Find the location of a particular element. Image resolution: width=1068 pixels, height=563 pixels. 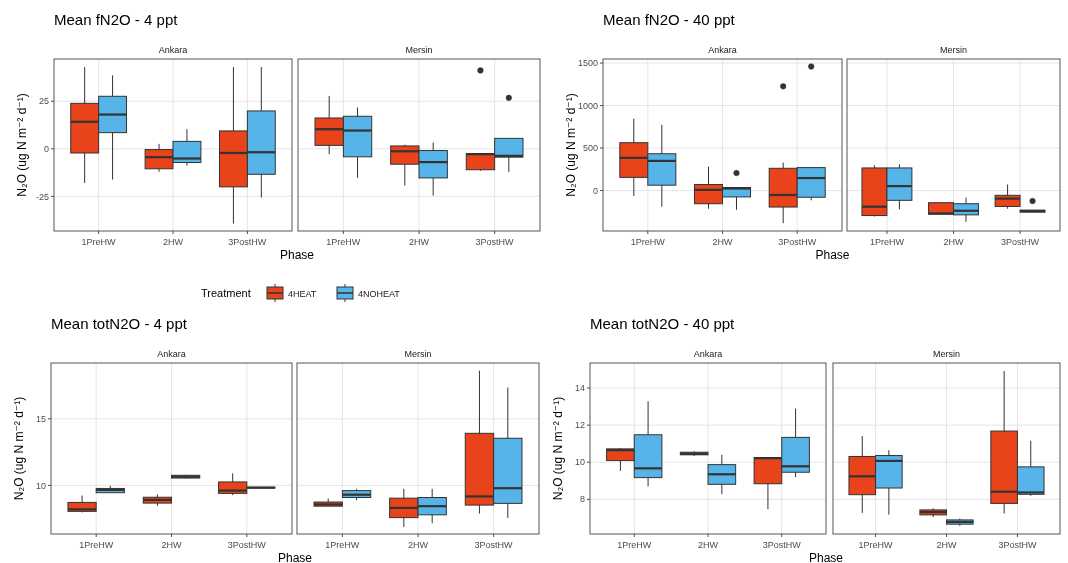

legend-label: 4NOHEAT is located at coordinates (379, 293).